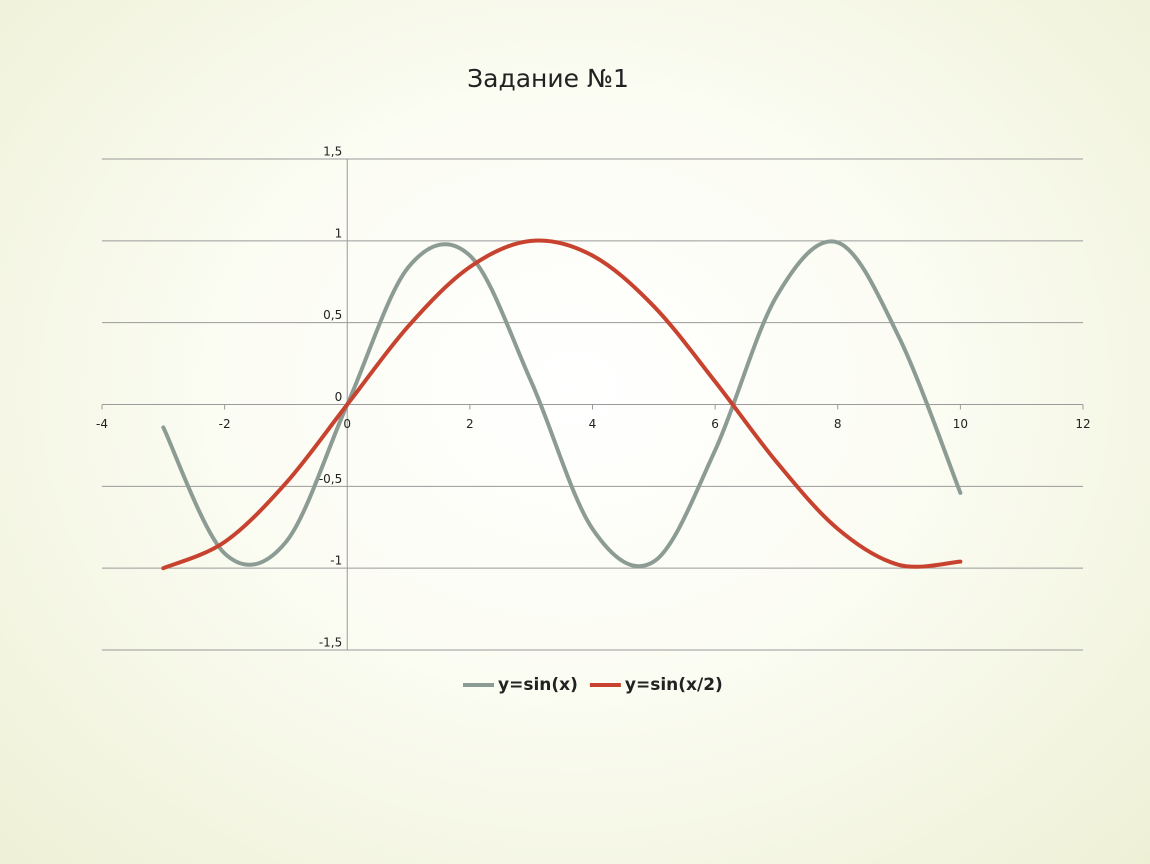  What do you see at coordinates (347, 424) in the screenshot?
I see `x-tick-label: 0` at bounding box center [347, 424].